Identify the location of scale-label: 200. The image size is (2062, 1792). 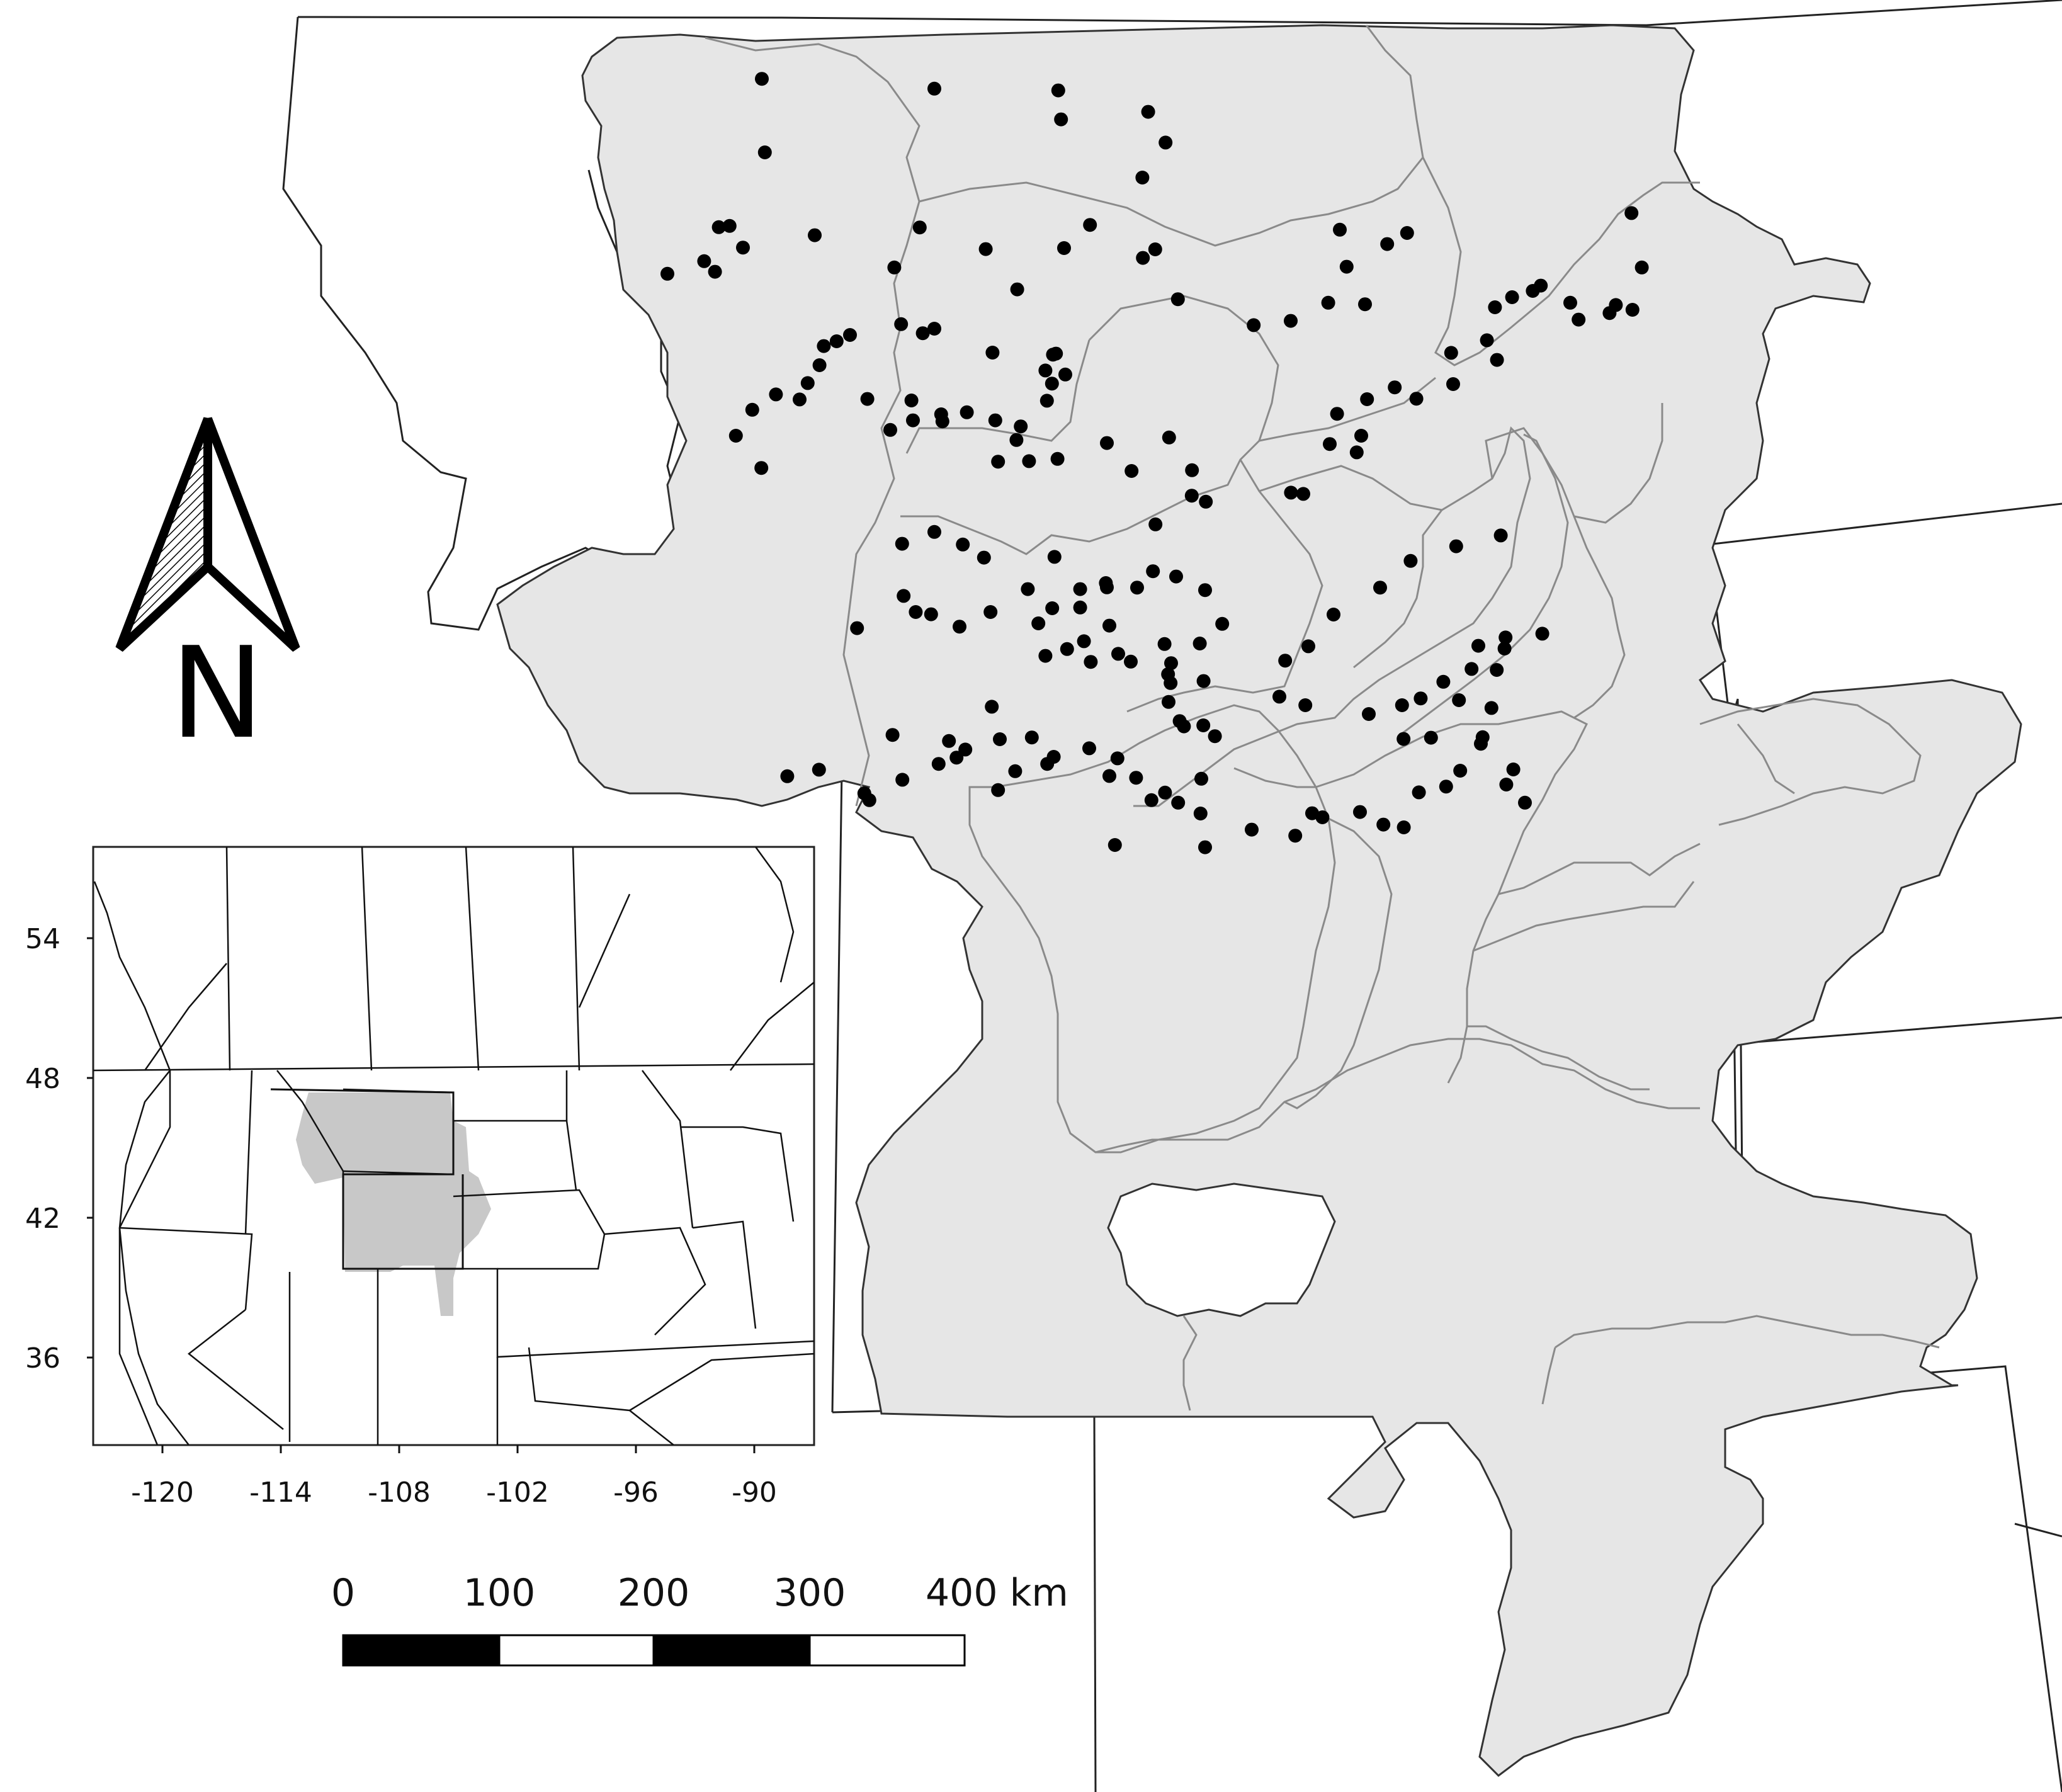
(654, 1593).